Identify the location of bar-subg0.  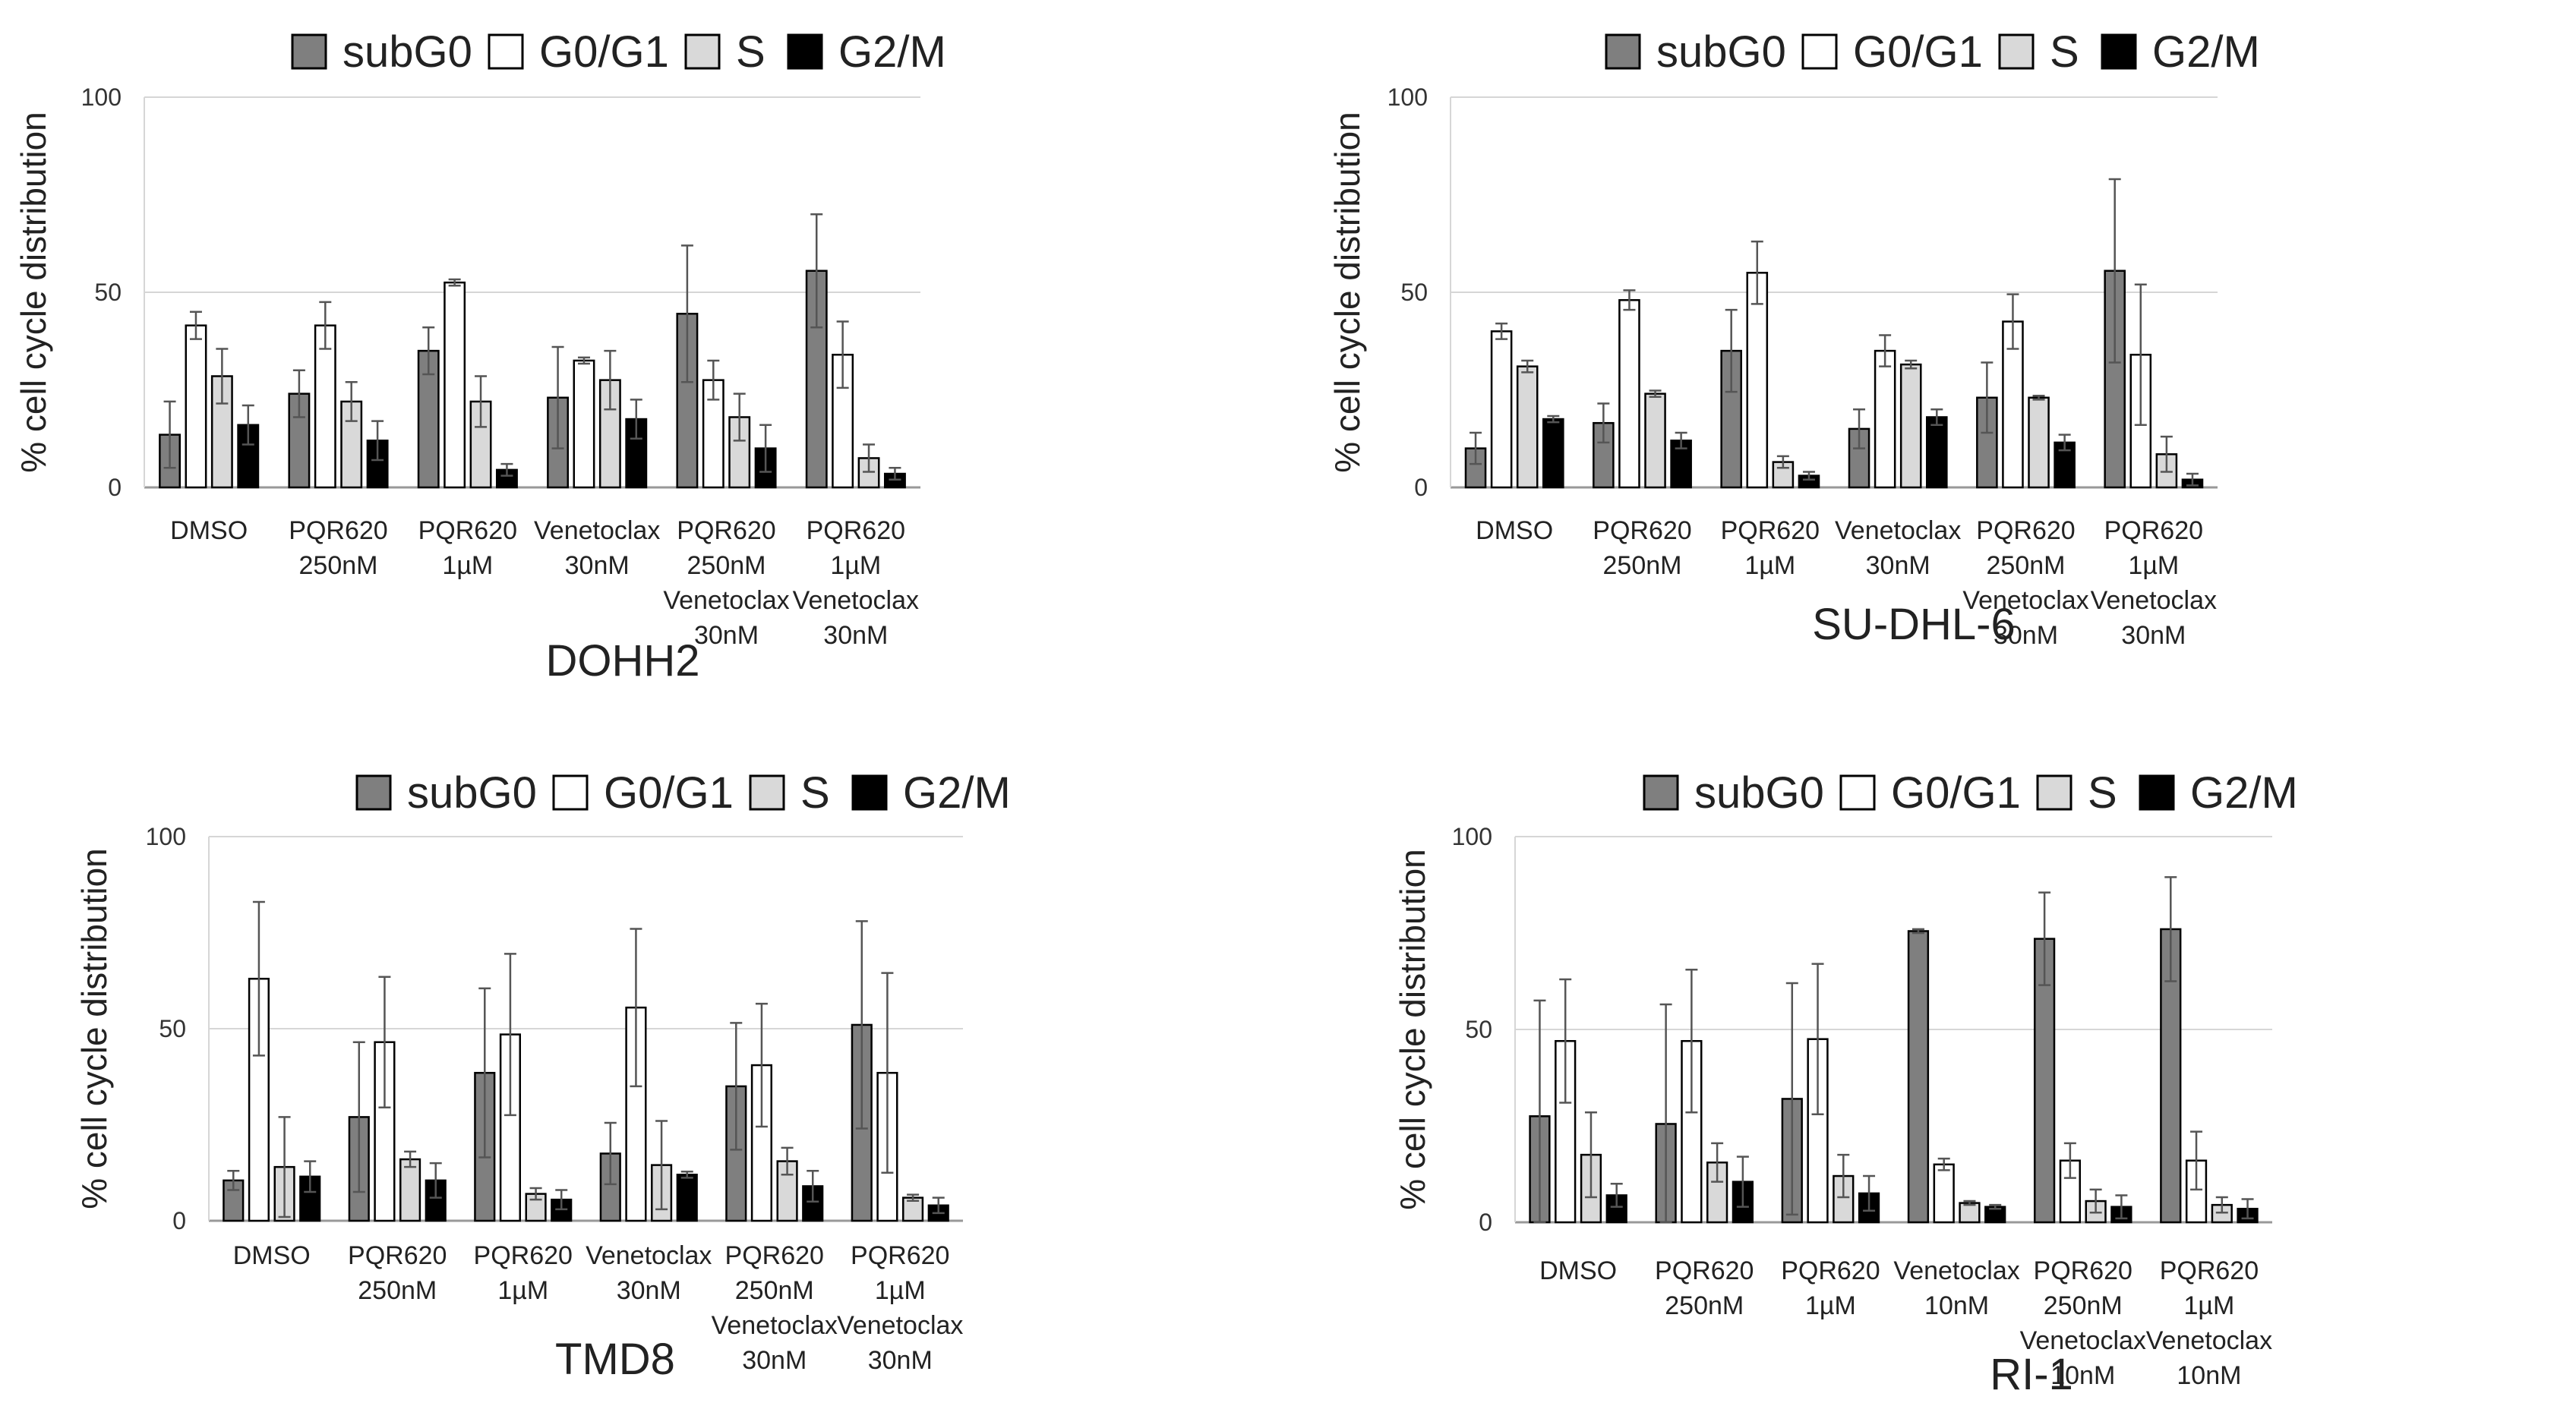
(2044, 1081).